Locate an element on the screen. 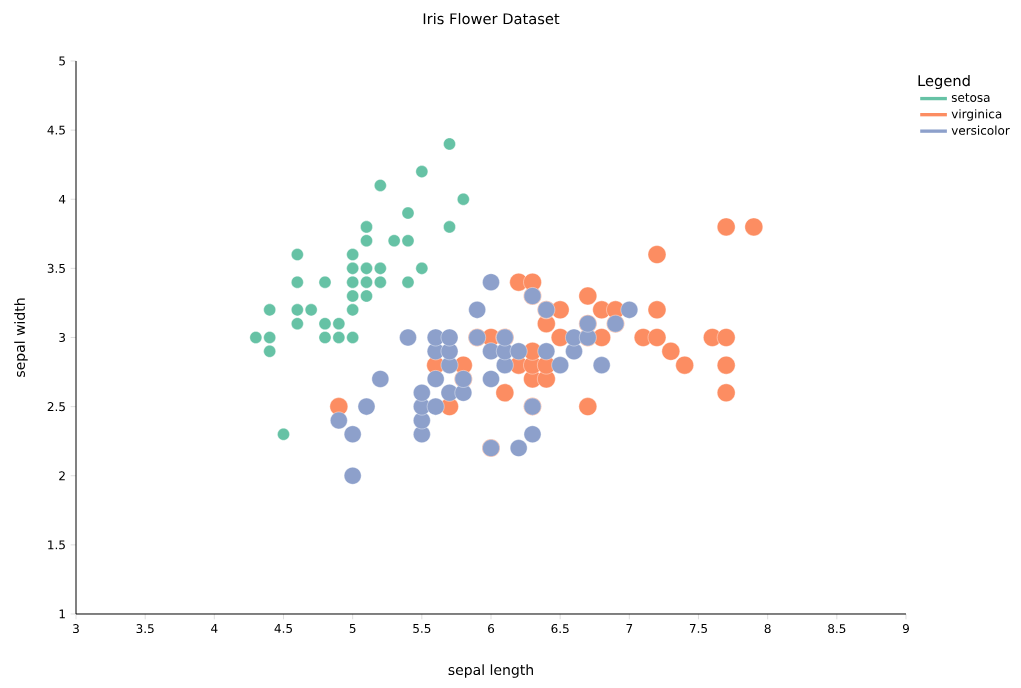 This screenshot has height=688, width=1021. legend-label: setosa is located at coordinates (970, 97).